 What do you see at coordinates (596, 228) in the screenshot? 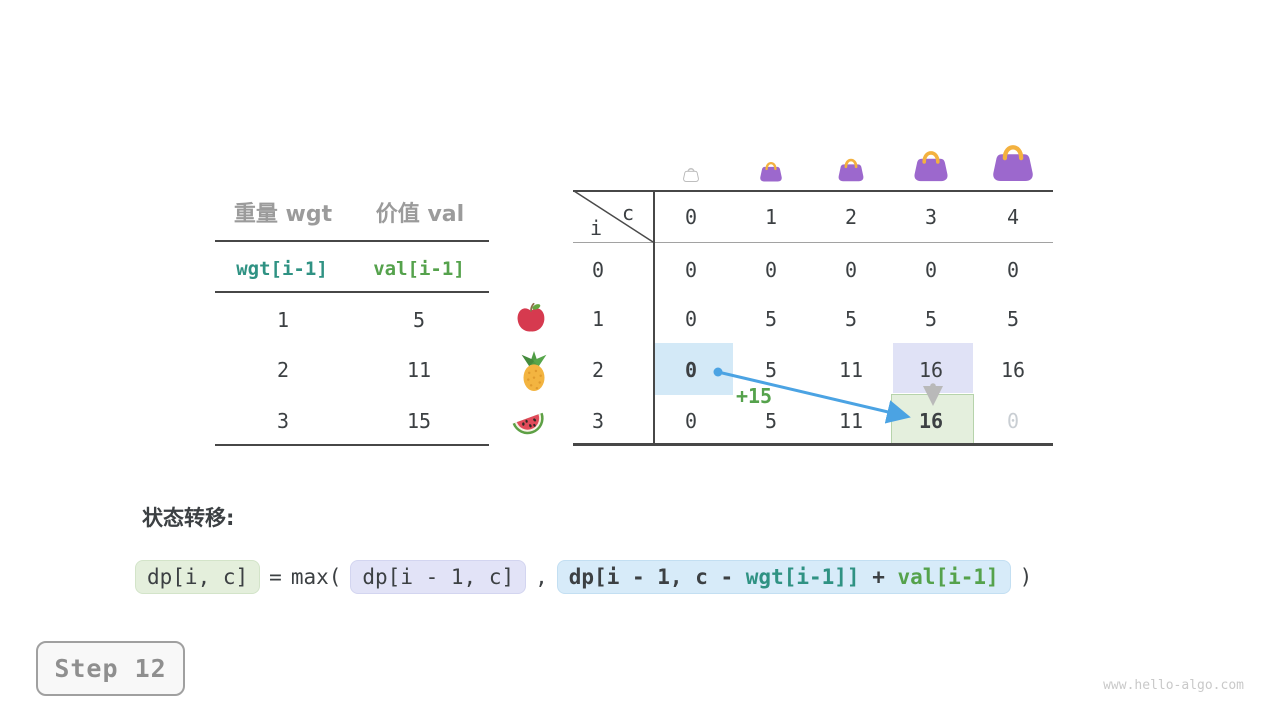
I see `dp-corner-row-var: i` at bounding box center [596, 228].